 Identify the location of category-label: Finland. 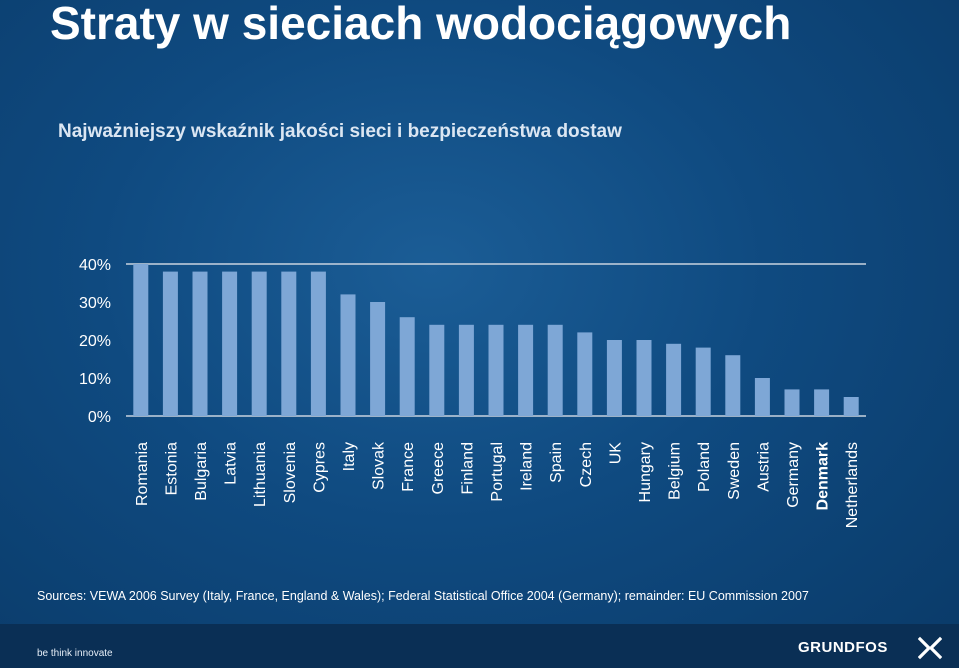
(467, 468).